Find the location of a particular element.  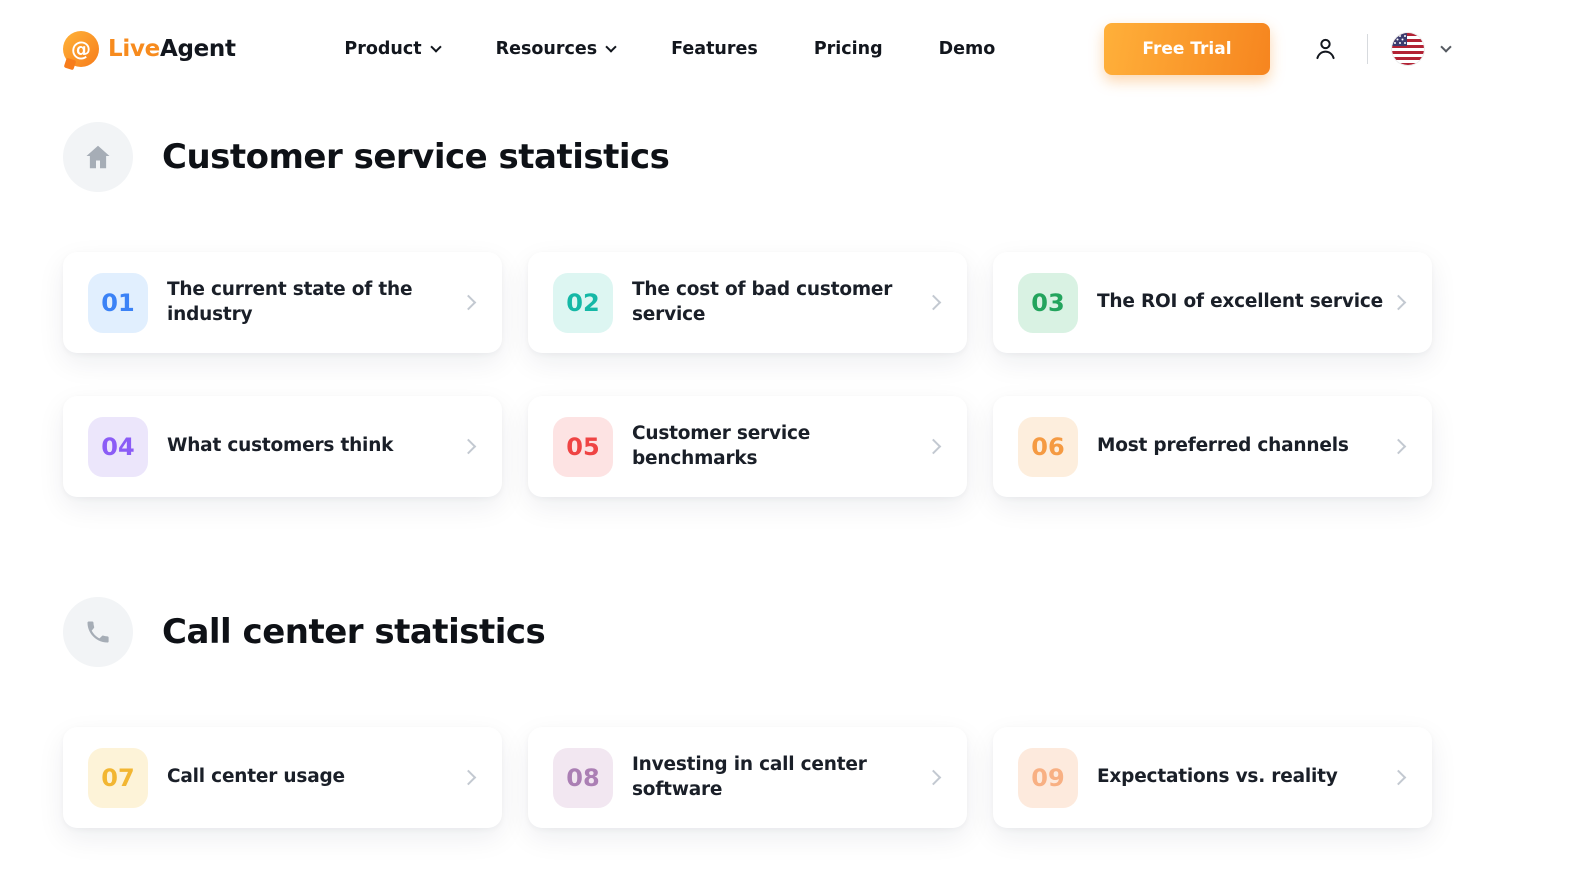

card-label: Most preferred channels is located at coordinates (1223, 446).